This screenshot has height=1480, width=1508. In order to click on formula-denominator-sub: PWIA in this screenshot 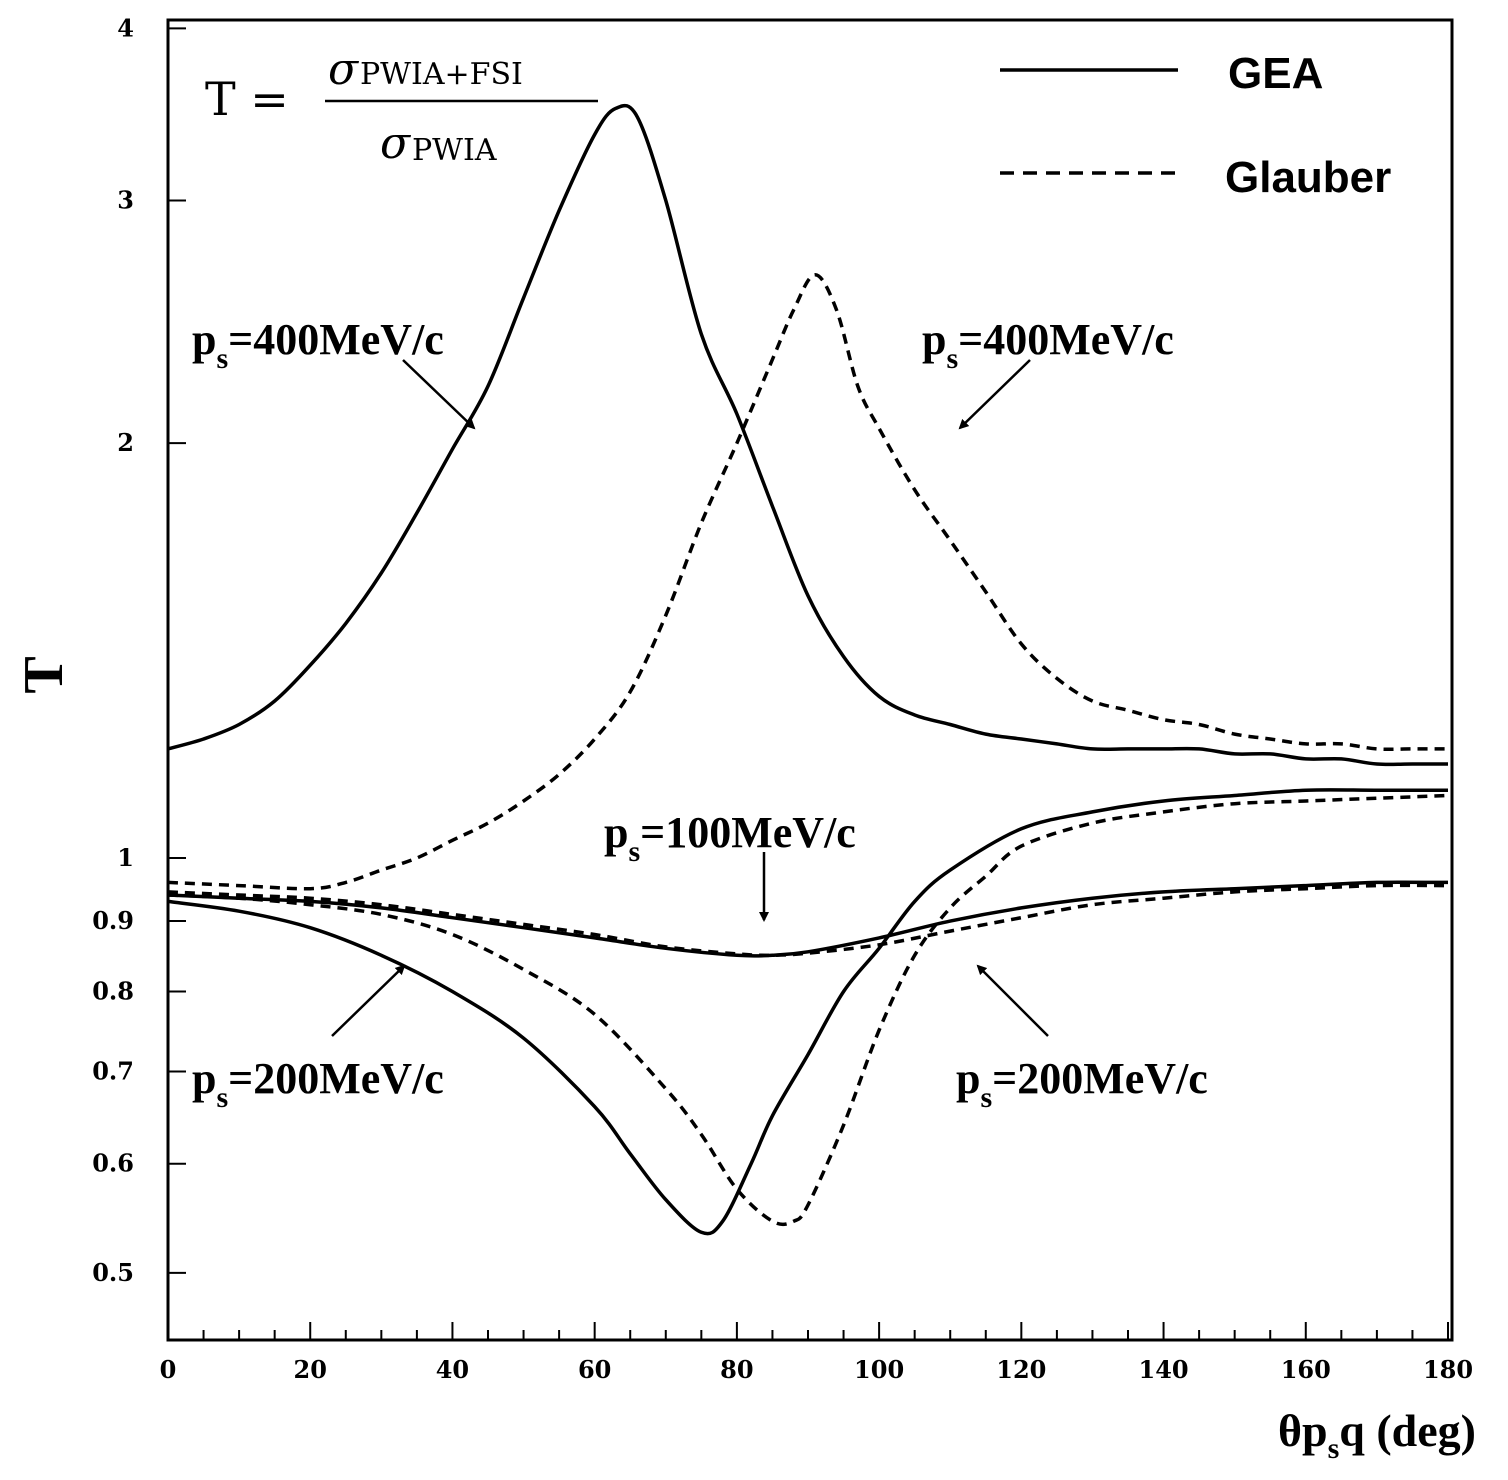, I will do `click(454, 150)`.